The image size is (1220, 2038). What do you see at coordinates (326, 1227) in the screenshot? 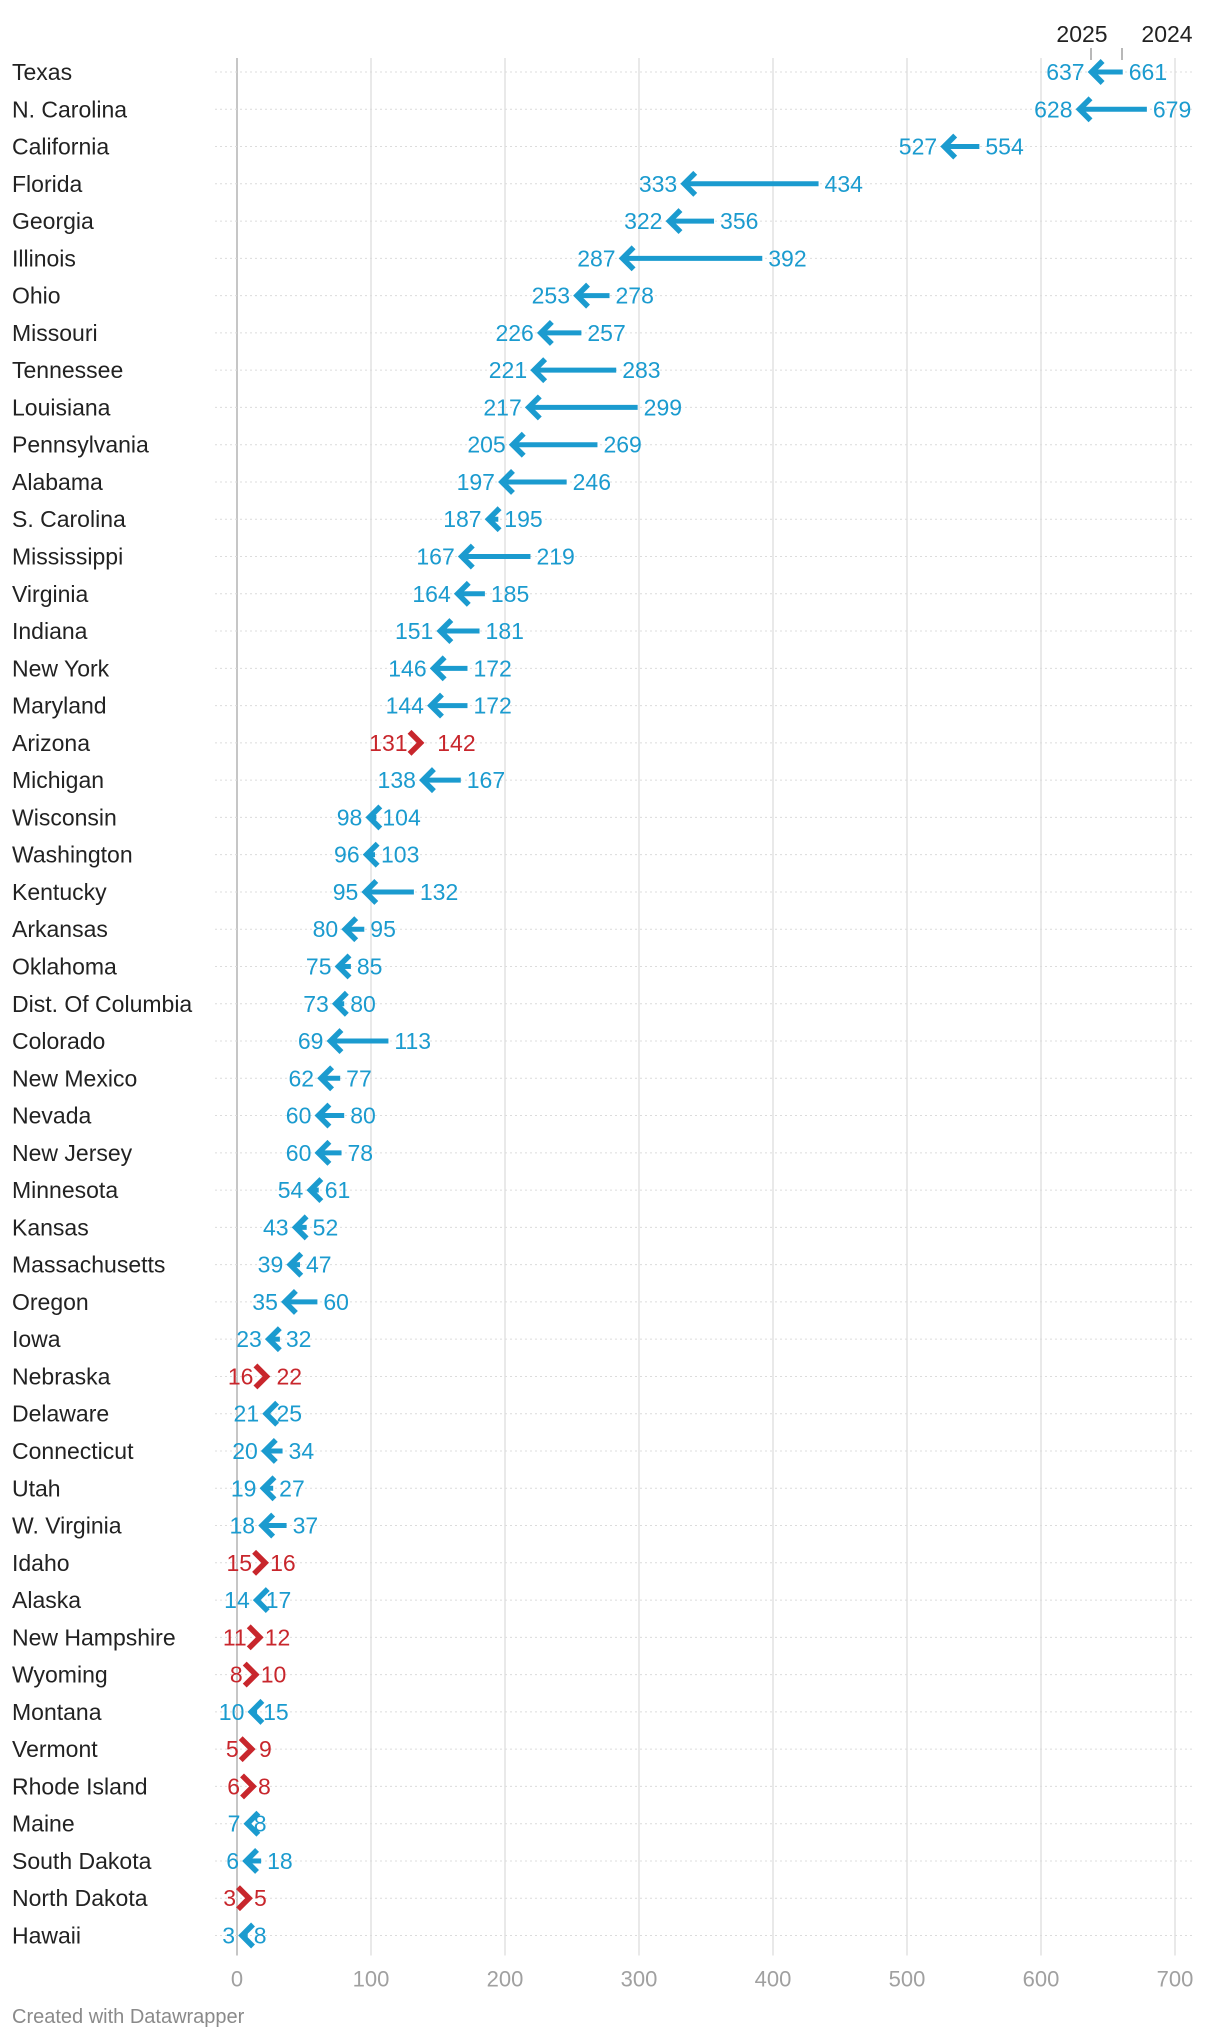
I see `value-2024: 52` at bounding box center [326, 1227].